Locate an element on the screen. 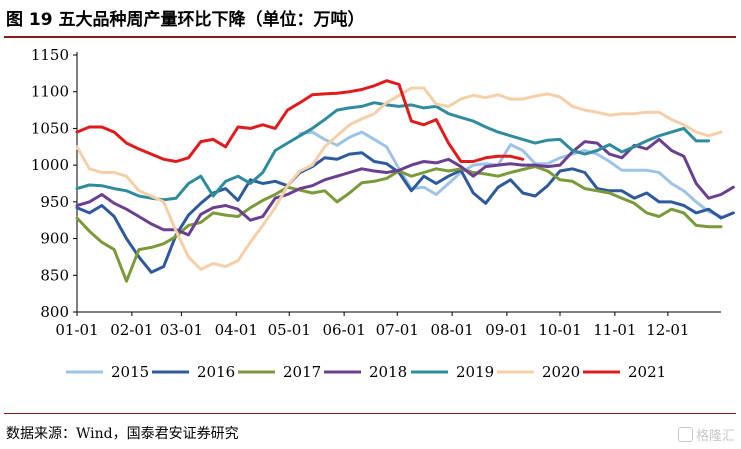 The image size is (741, 449). x-tick-label: 03-01 is located at coordinates (181, 330).